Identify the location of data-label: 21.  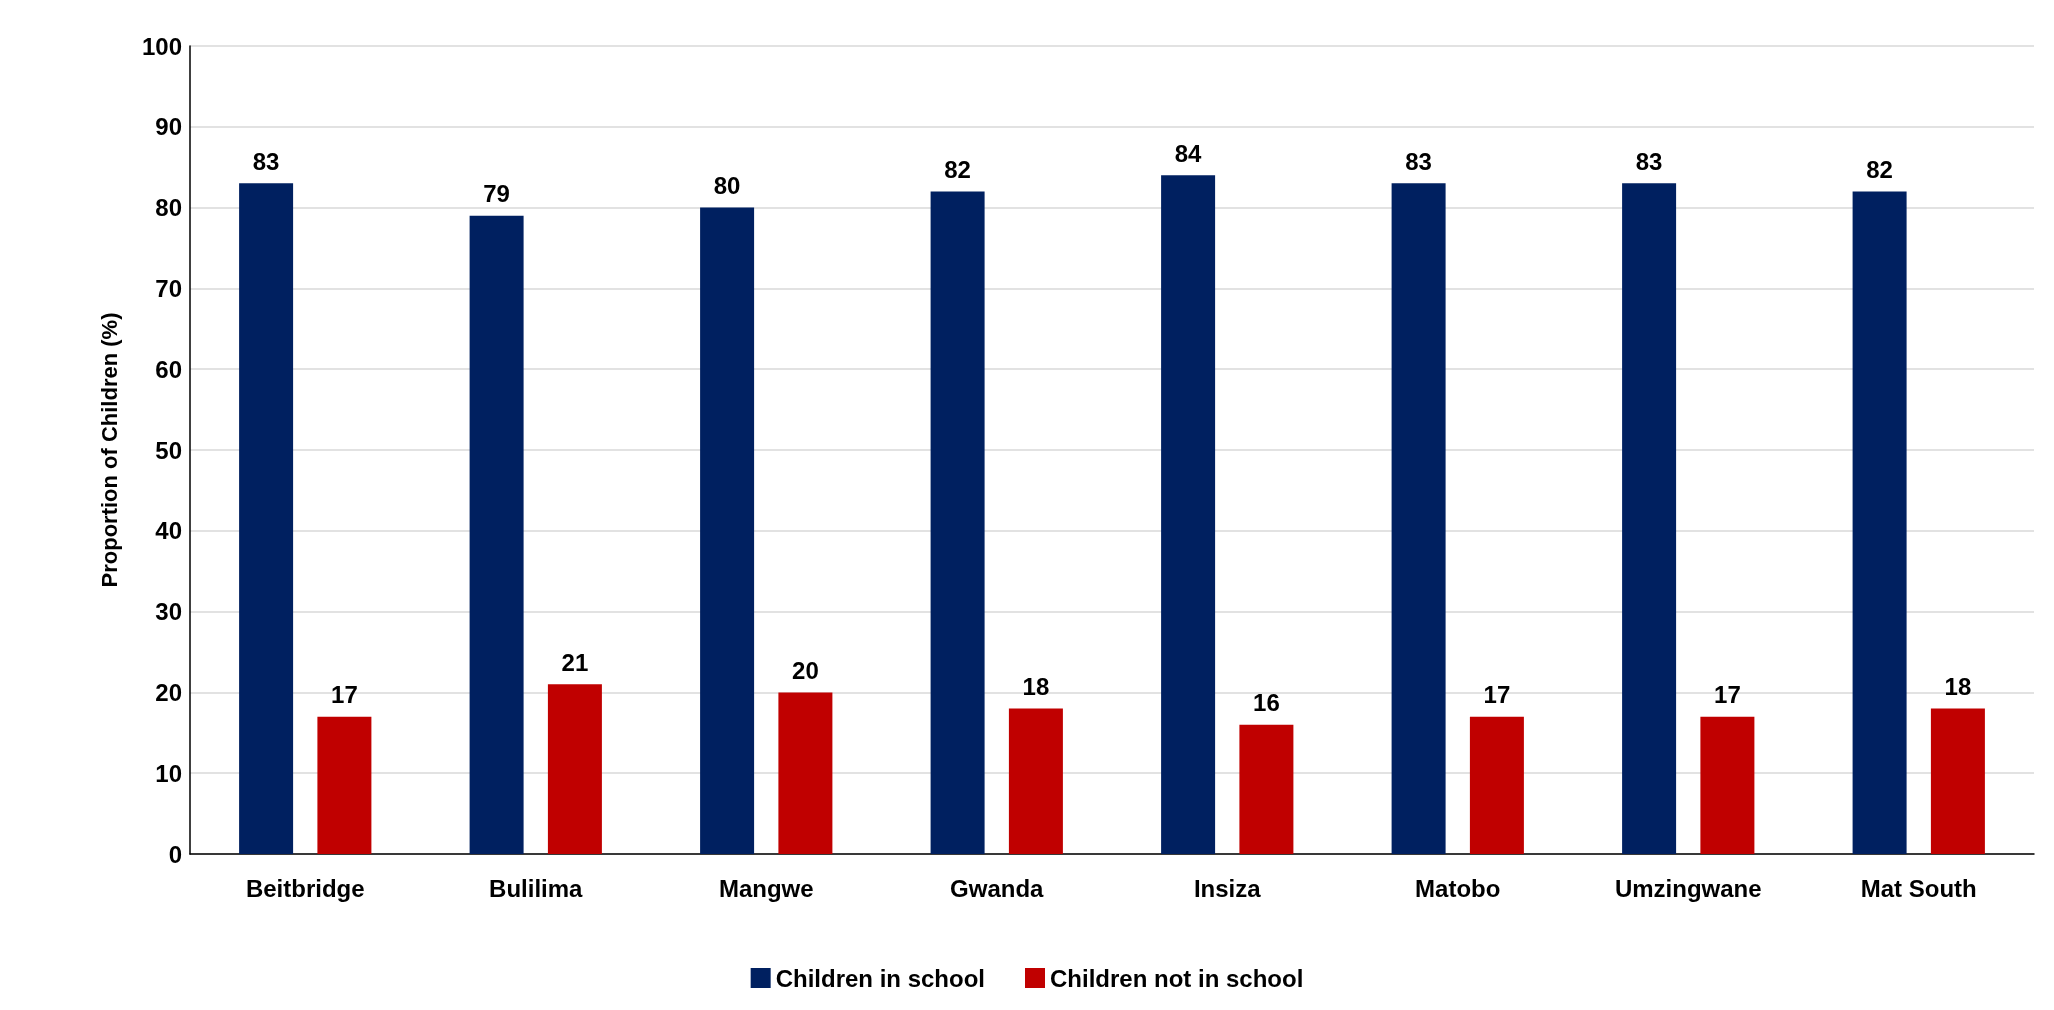
(575, 662).